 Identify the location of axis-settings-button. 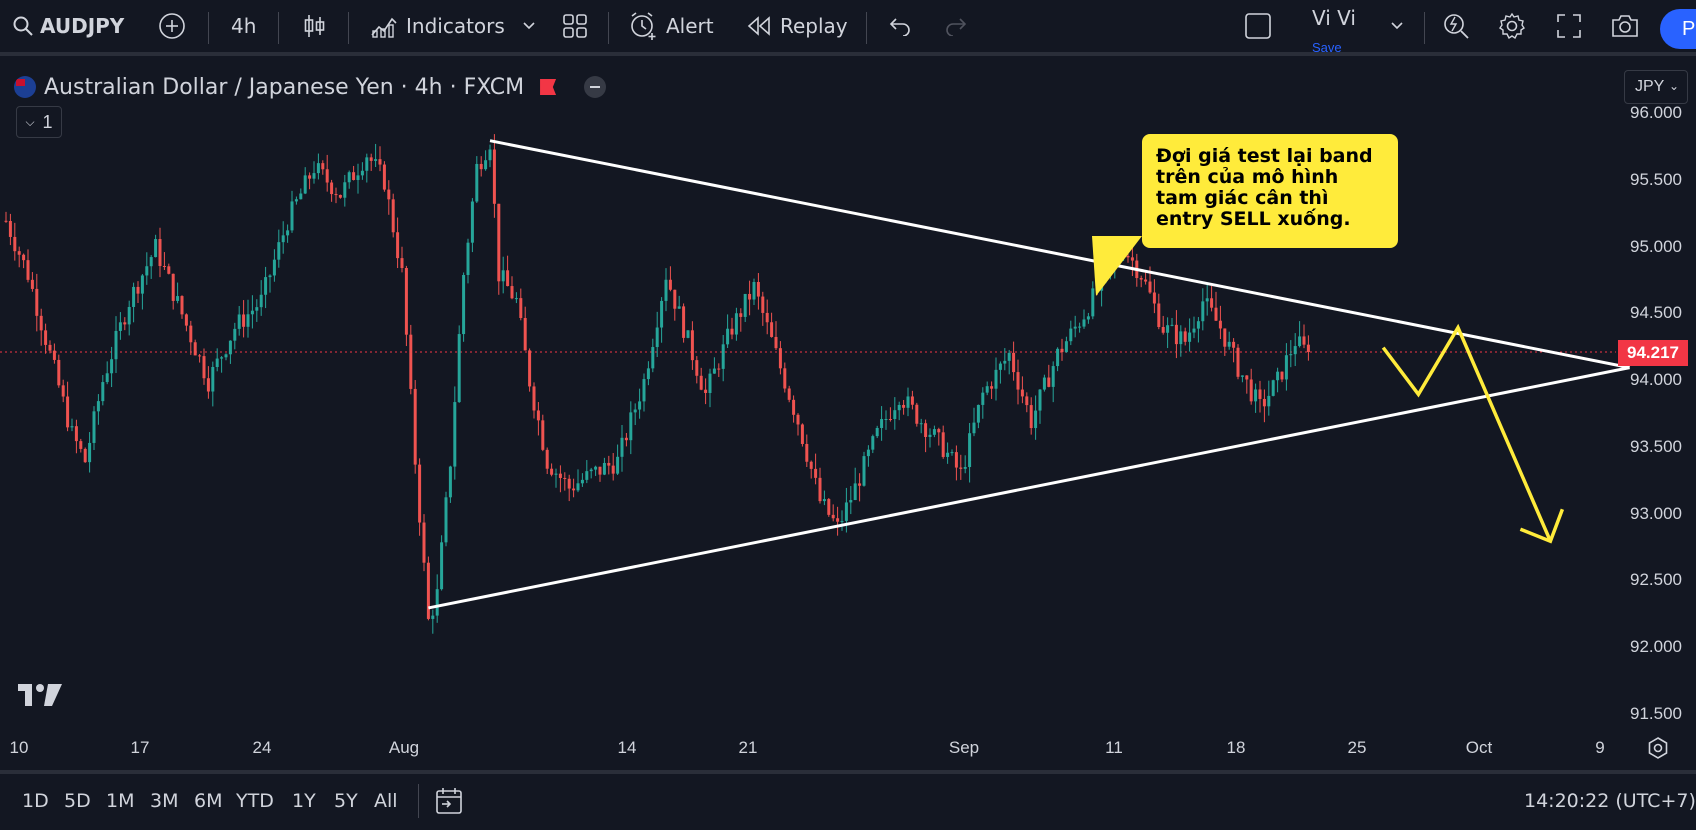
(1658, 750).